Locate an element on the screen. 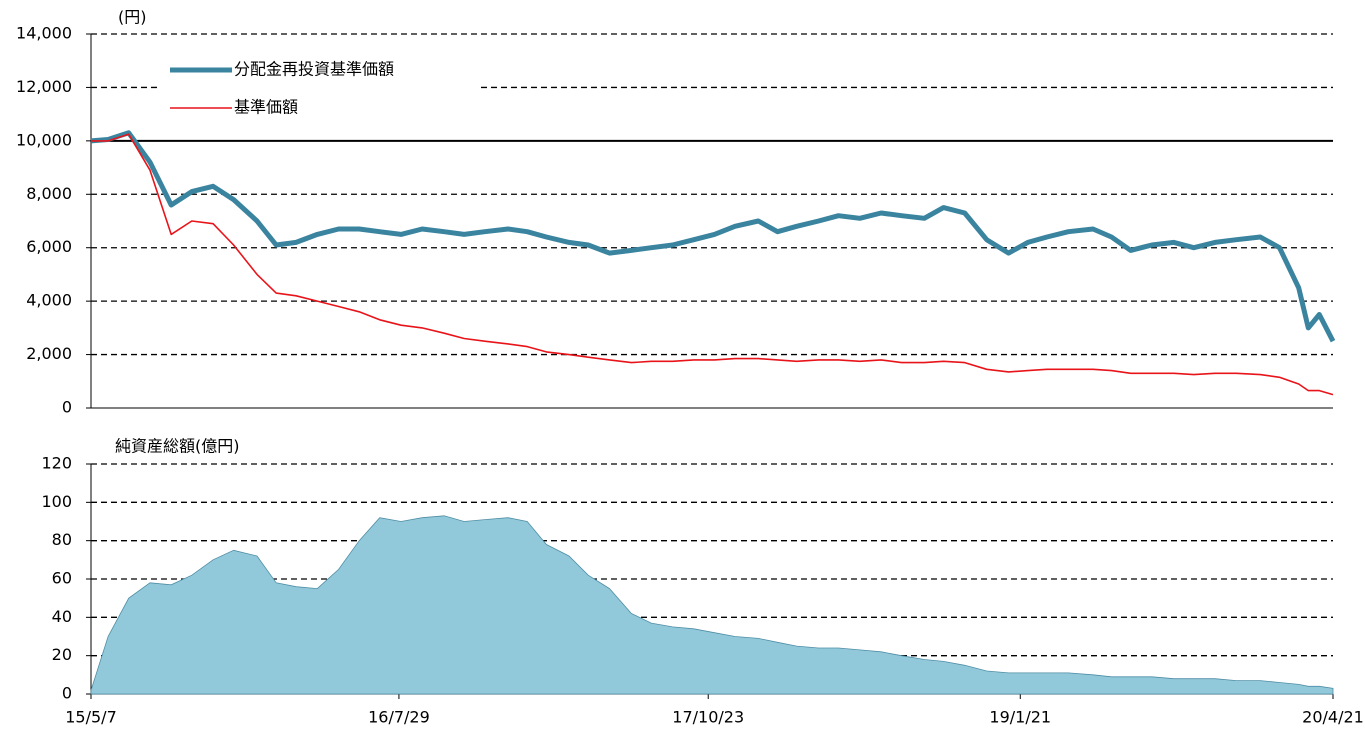  y-tick-label: 2,000 is located at coordinates (49, 353).